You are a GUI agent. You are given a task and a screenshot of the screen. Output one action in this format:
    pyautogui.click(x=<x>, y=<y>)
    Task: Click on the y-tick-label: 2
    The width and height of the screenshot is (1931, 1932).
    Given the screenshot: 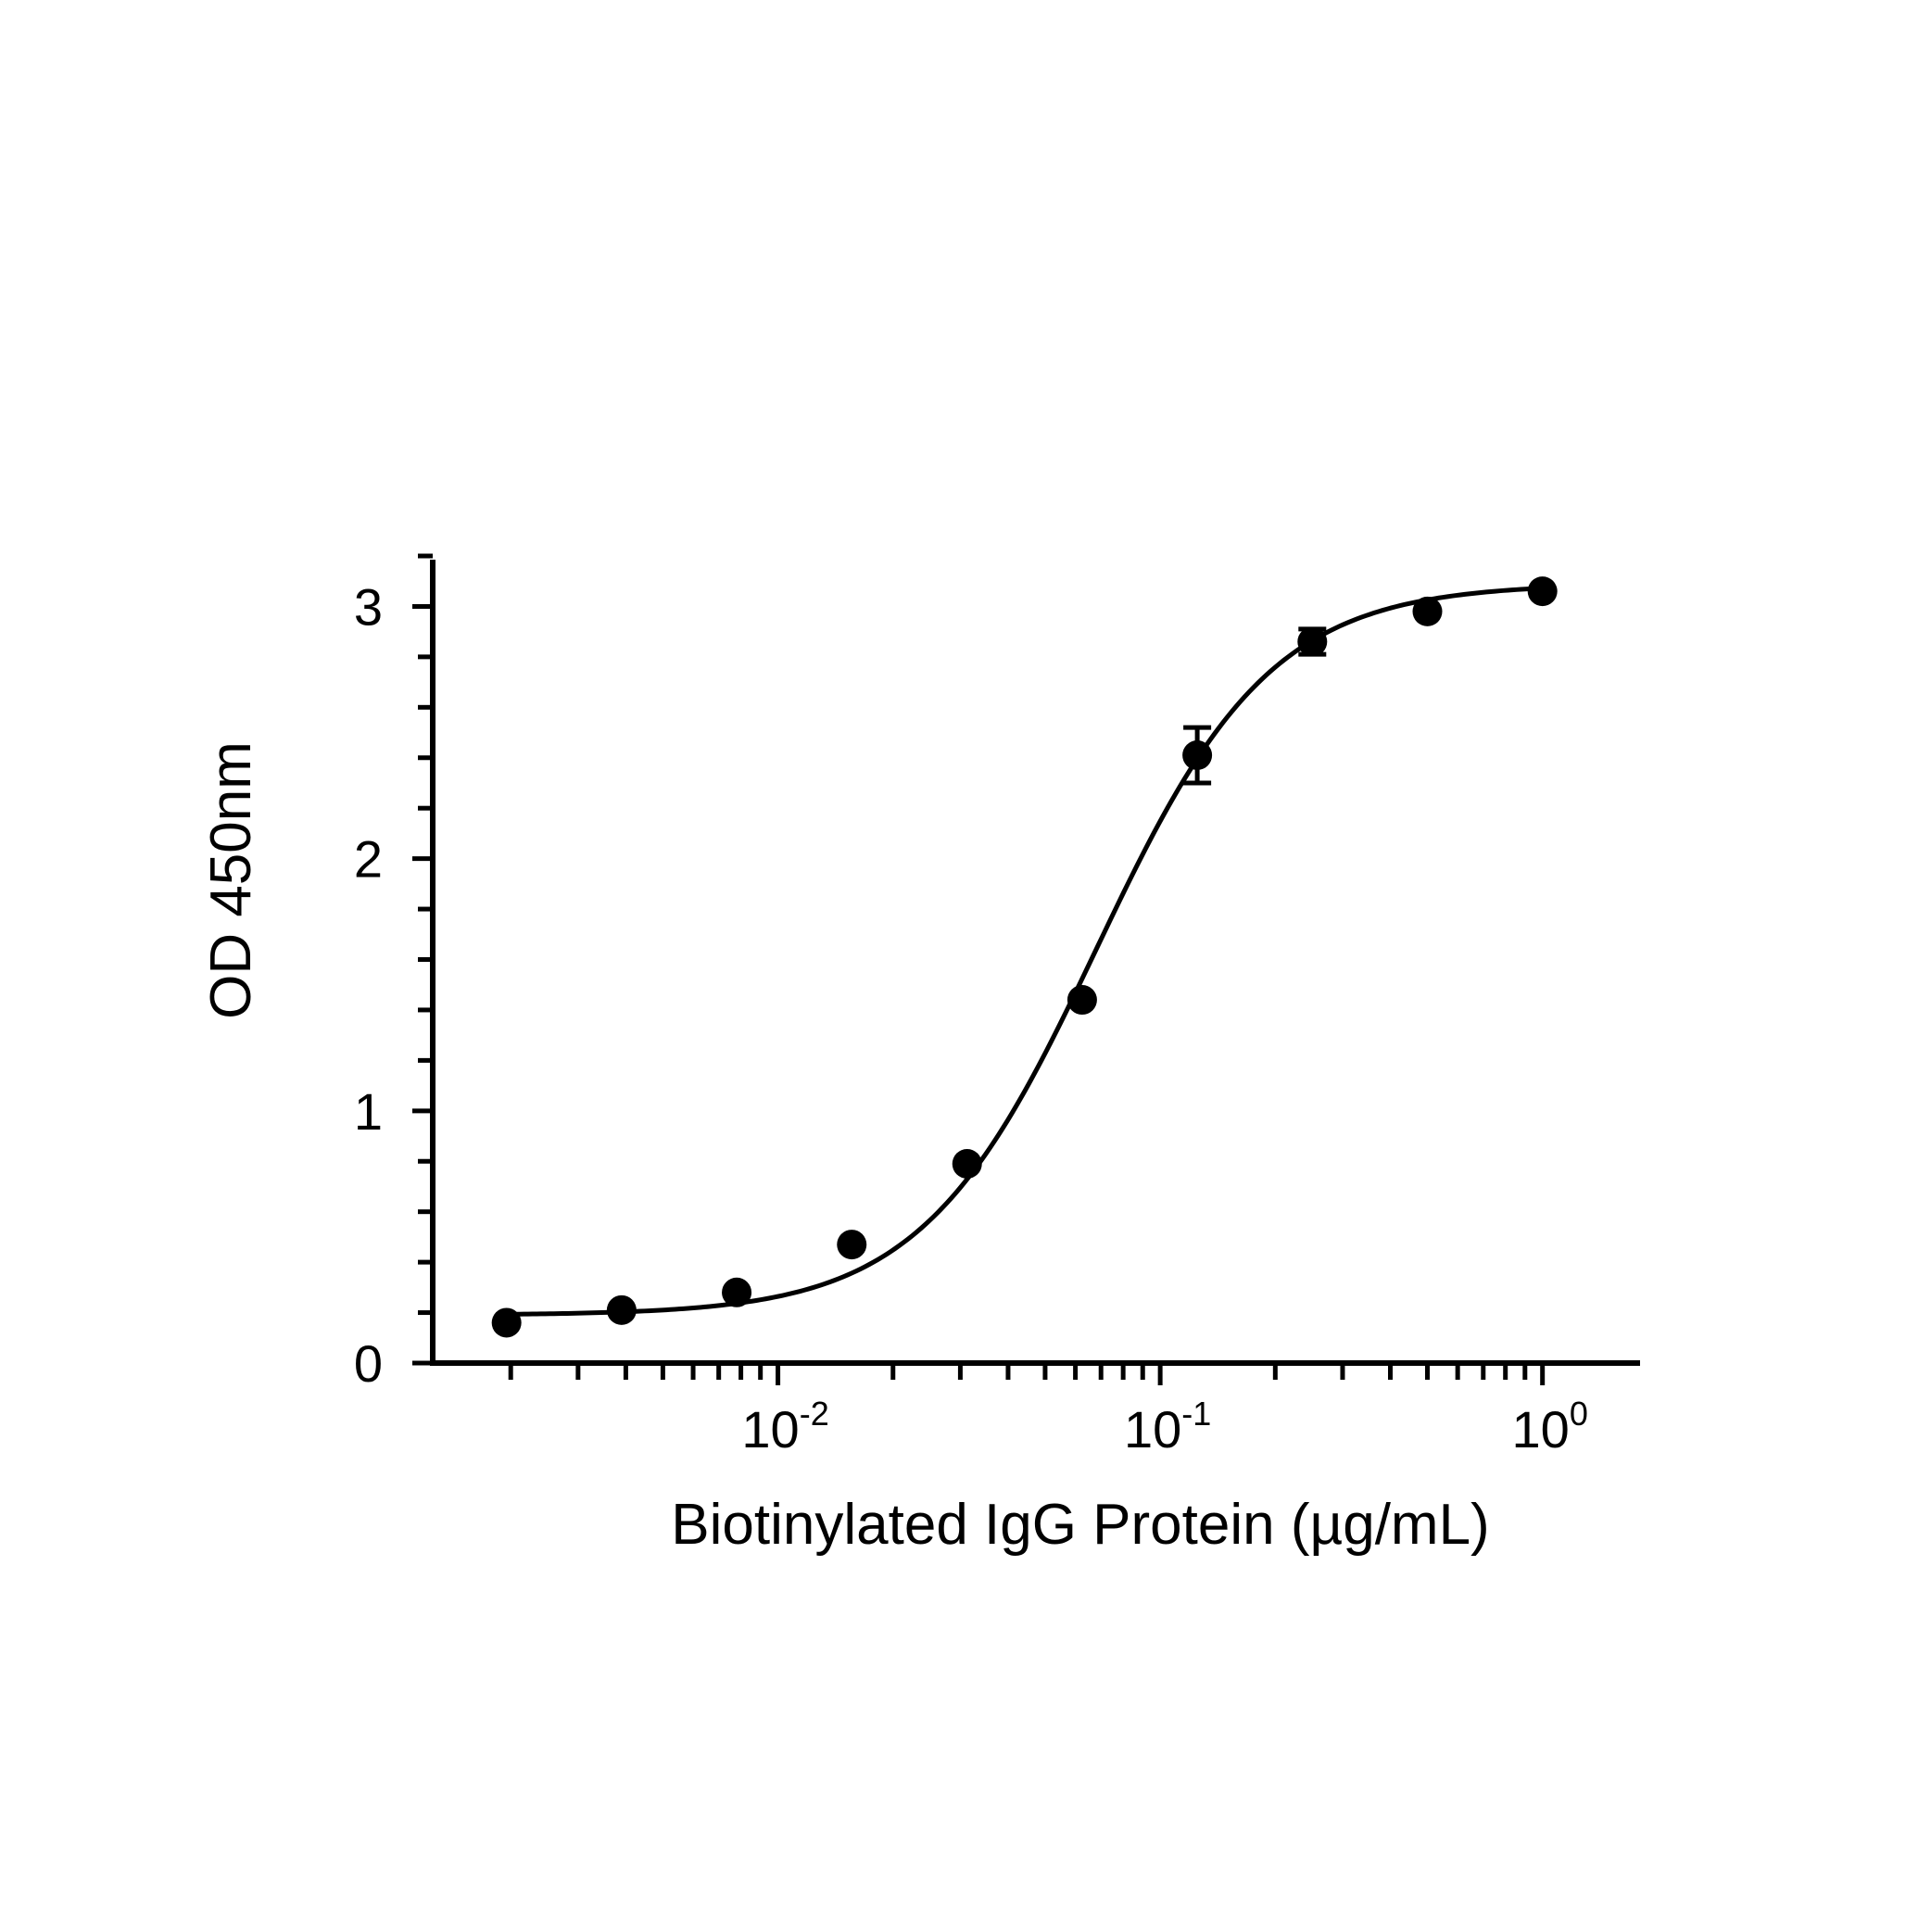 What is the action you would take?
    pyautogui.click(x=368, y=859)
    